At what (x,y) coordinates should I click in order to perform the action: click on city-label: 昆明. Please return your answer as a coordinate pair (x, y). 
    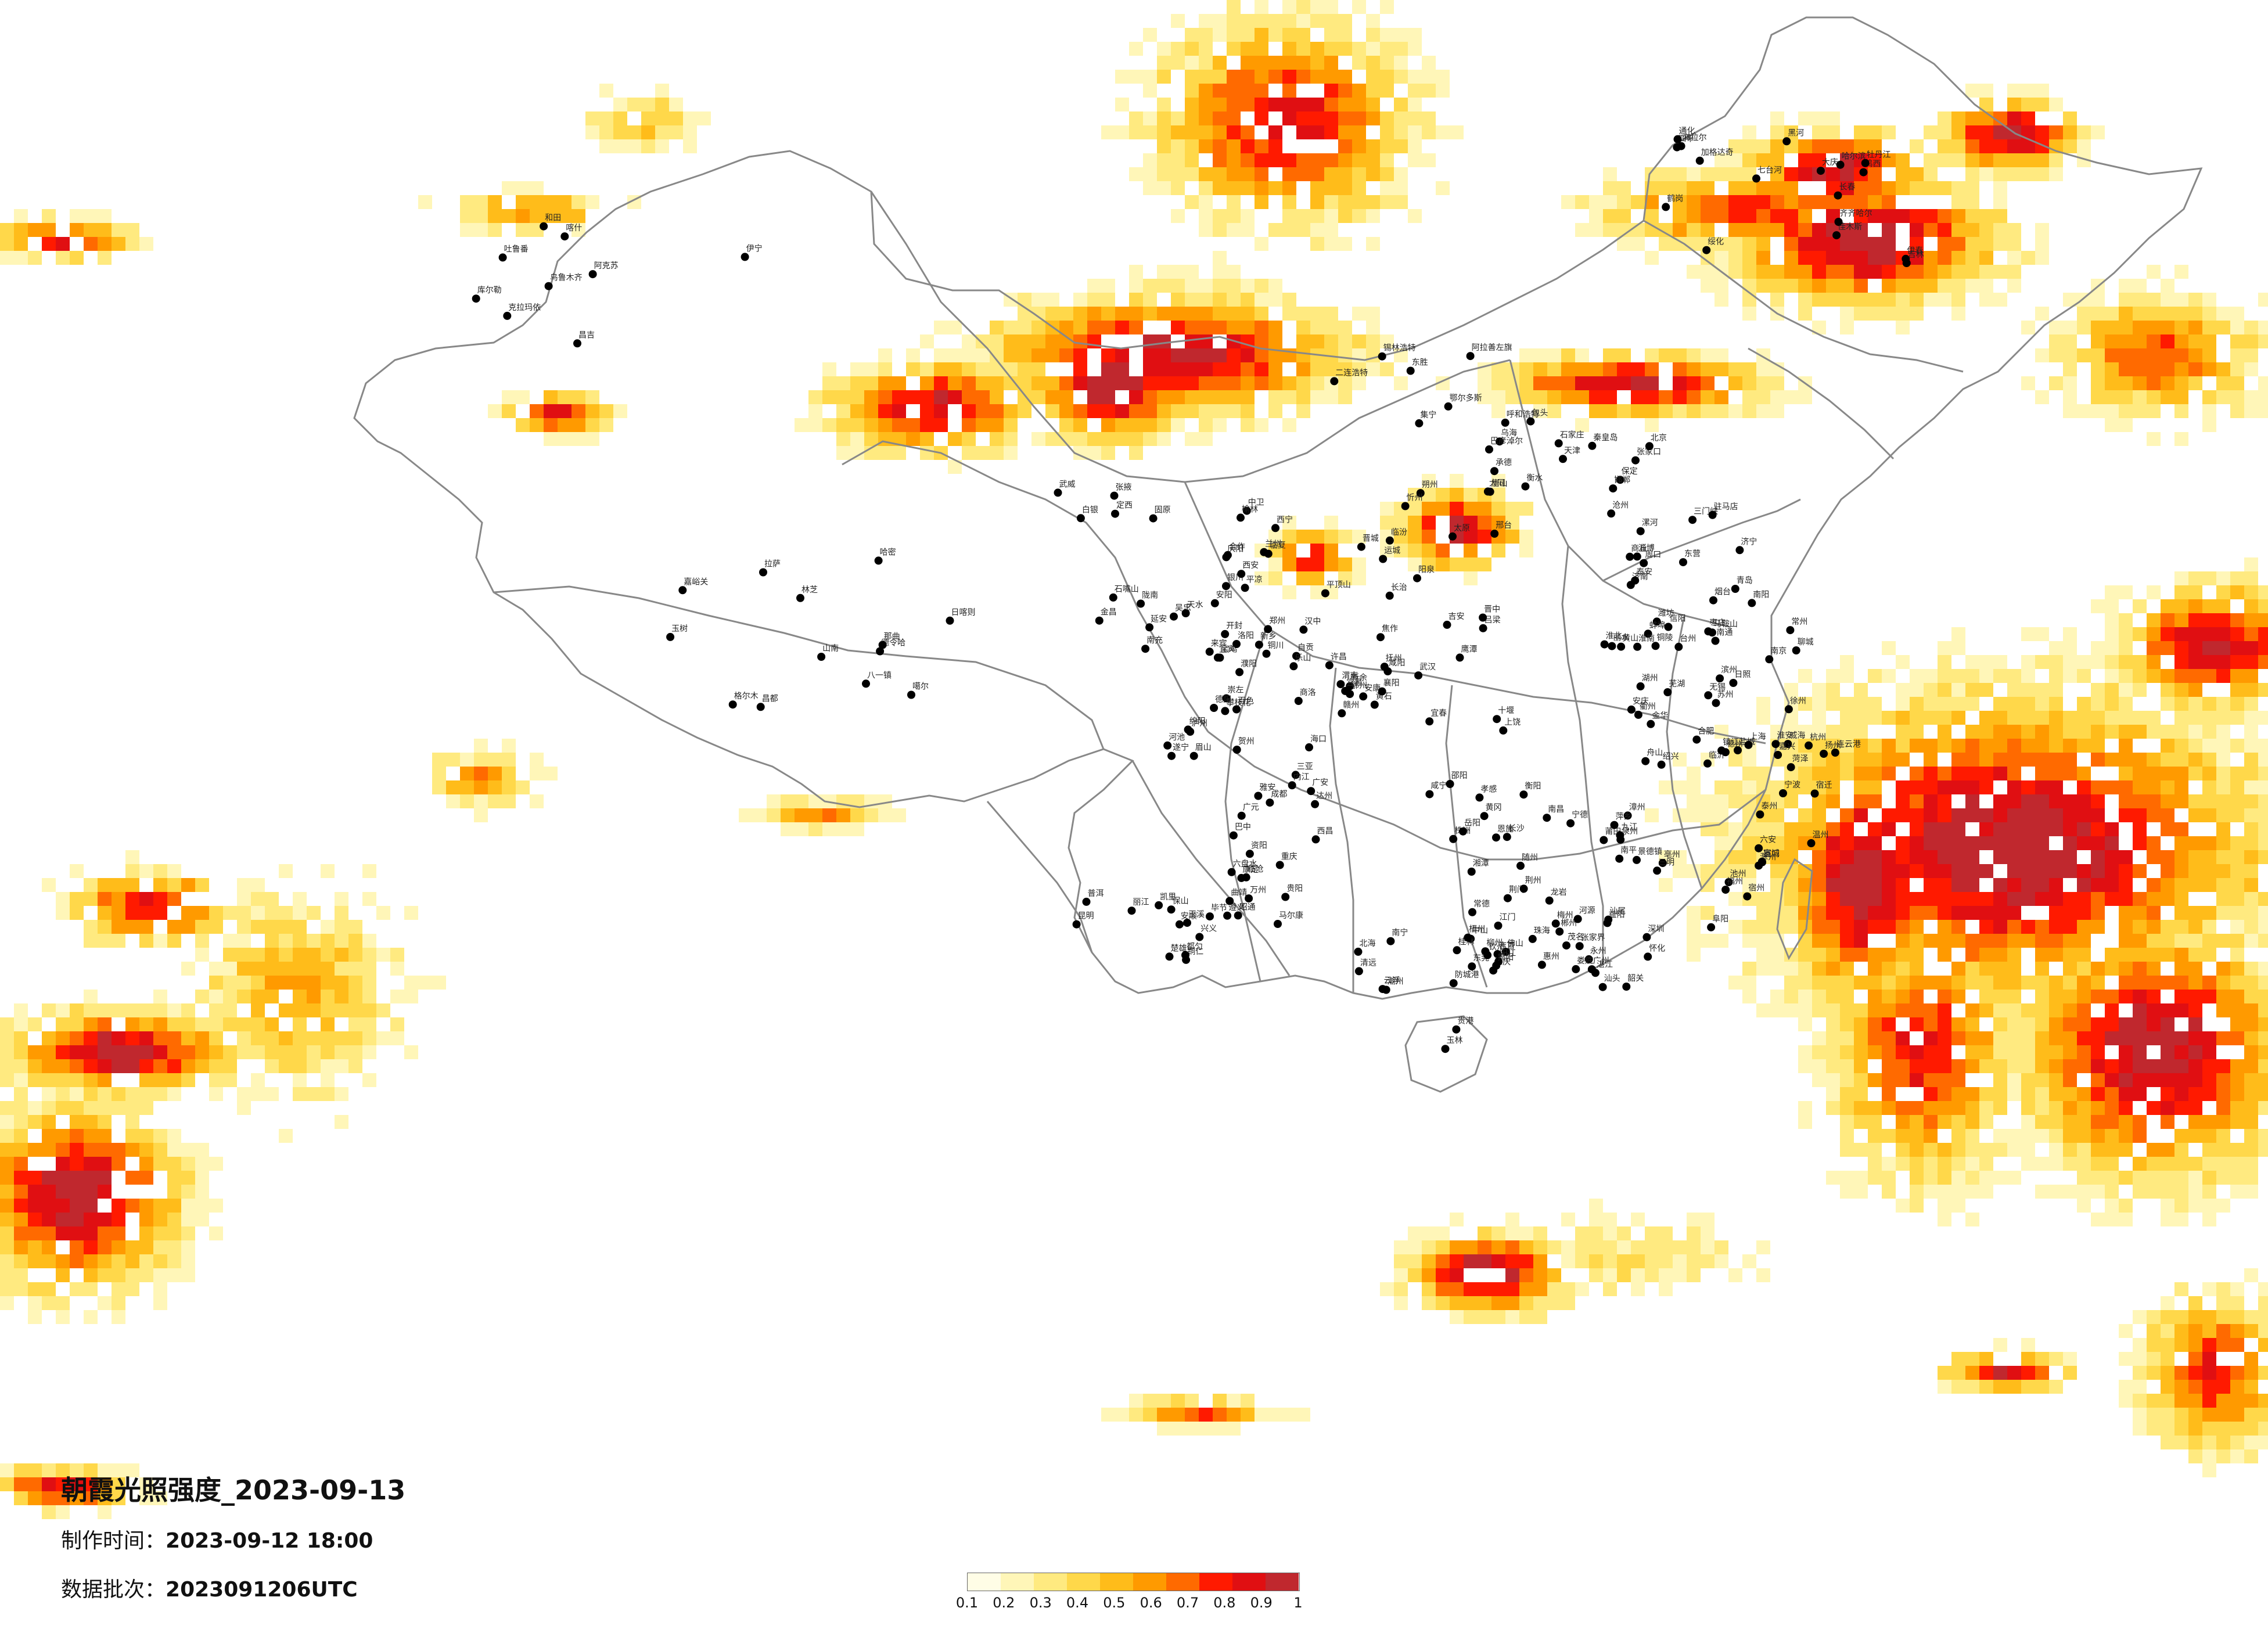
    Looking at the image, I should click on (1086, 917).